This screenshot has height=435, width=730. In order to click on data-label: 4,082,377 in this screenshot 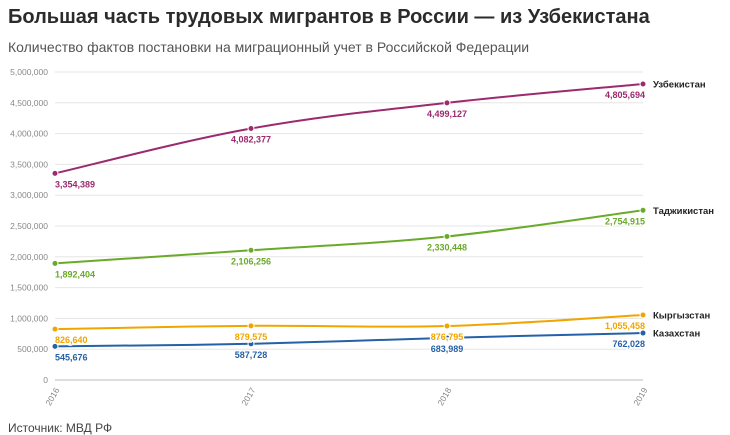, I will do `click(251, 140)`.